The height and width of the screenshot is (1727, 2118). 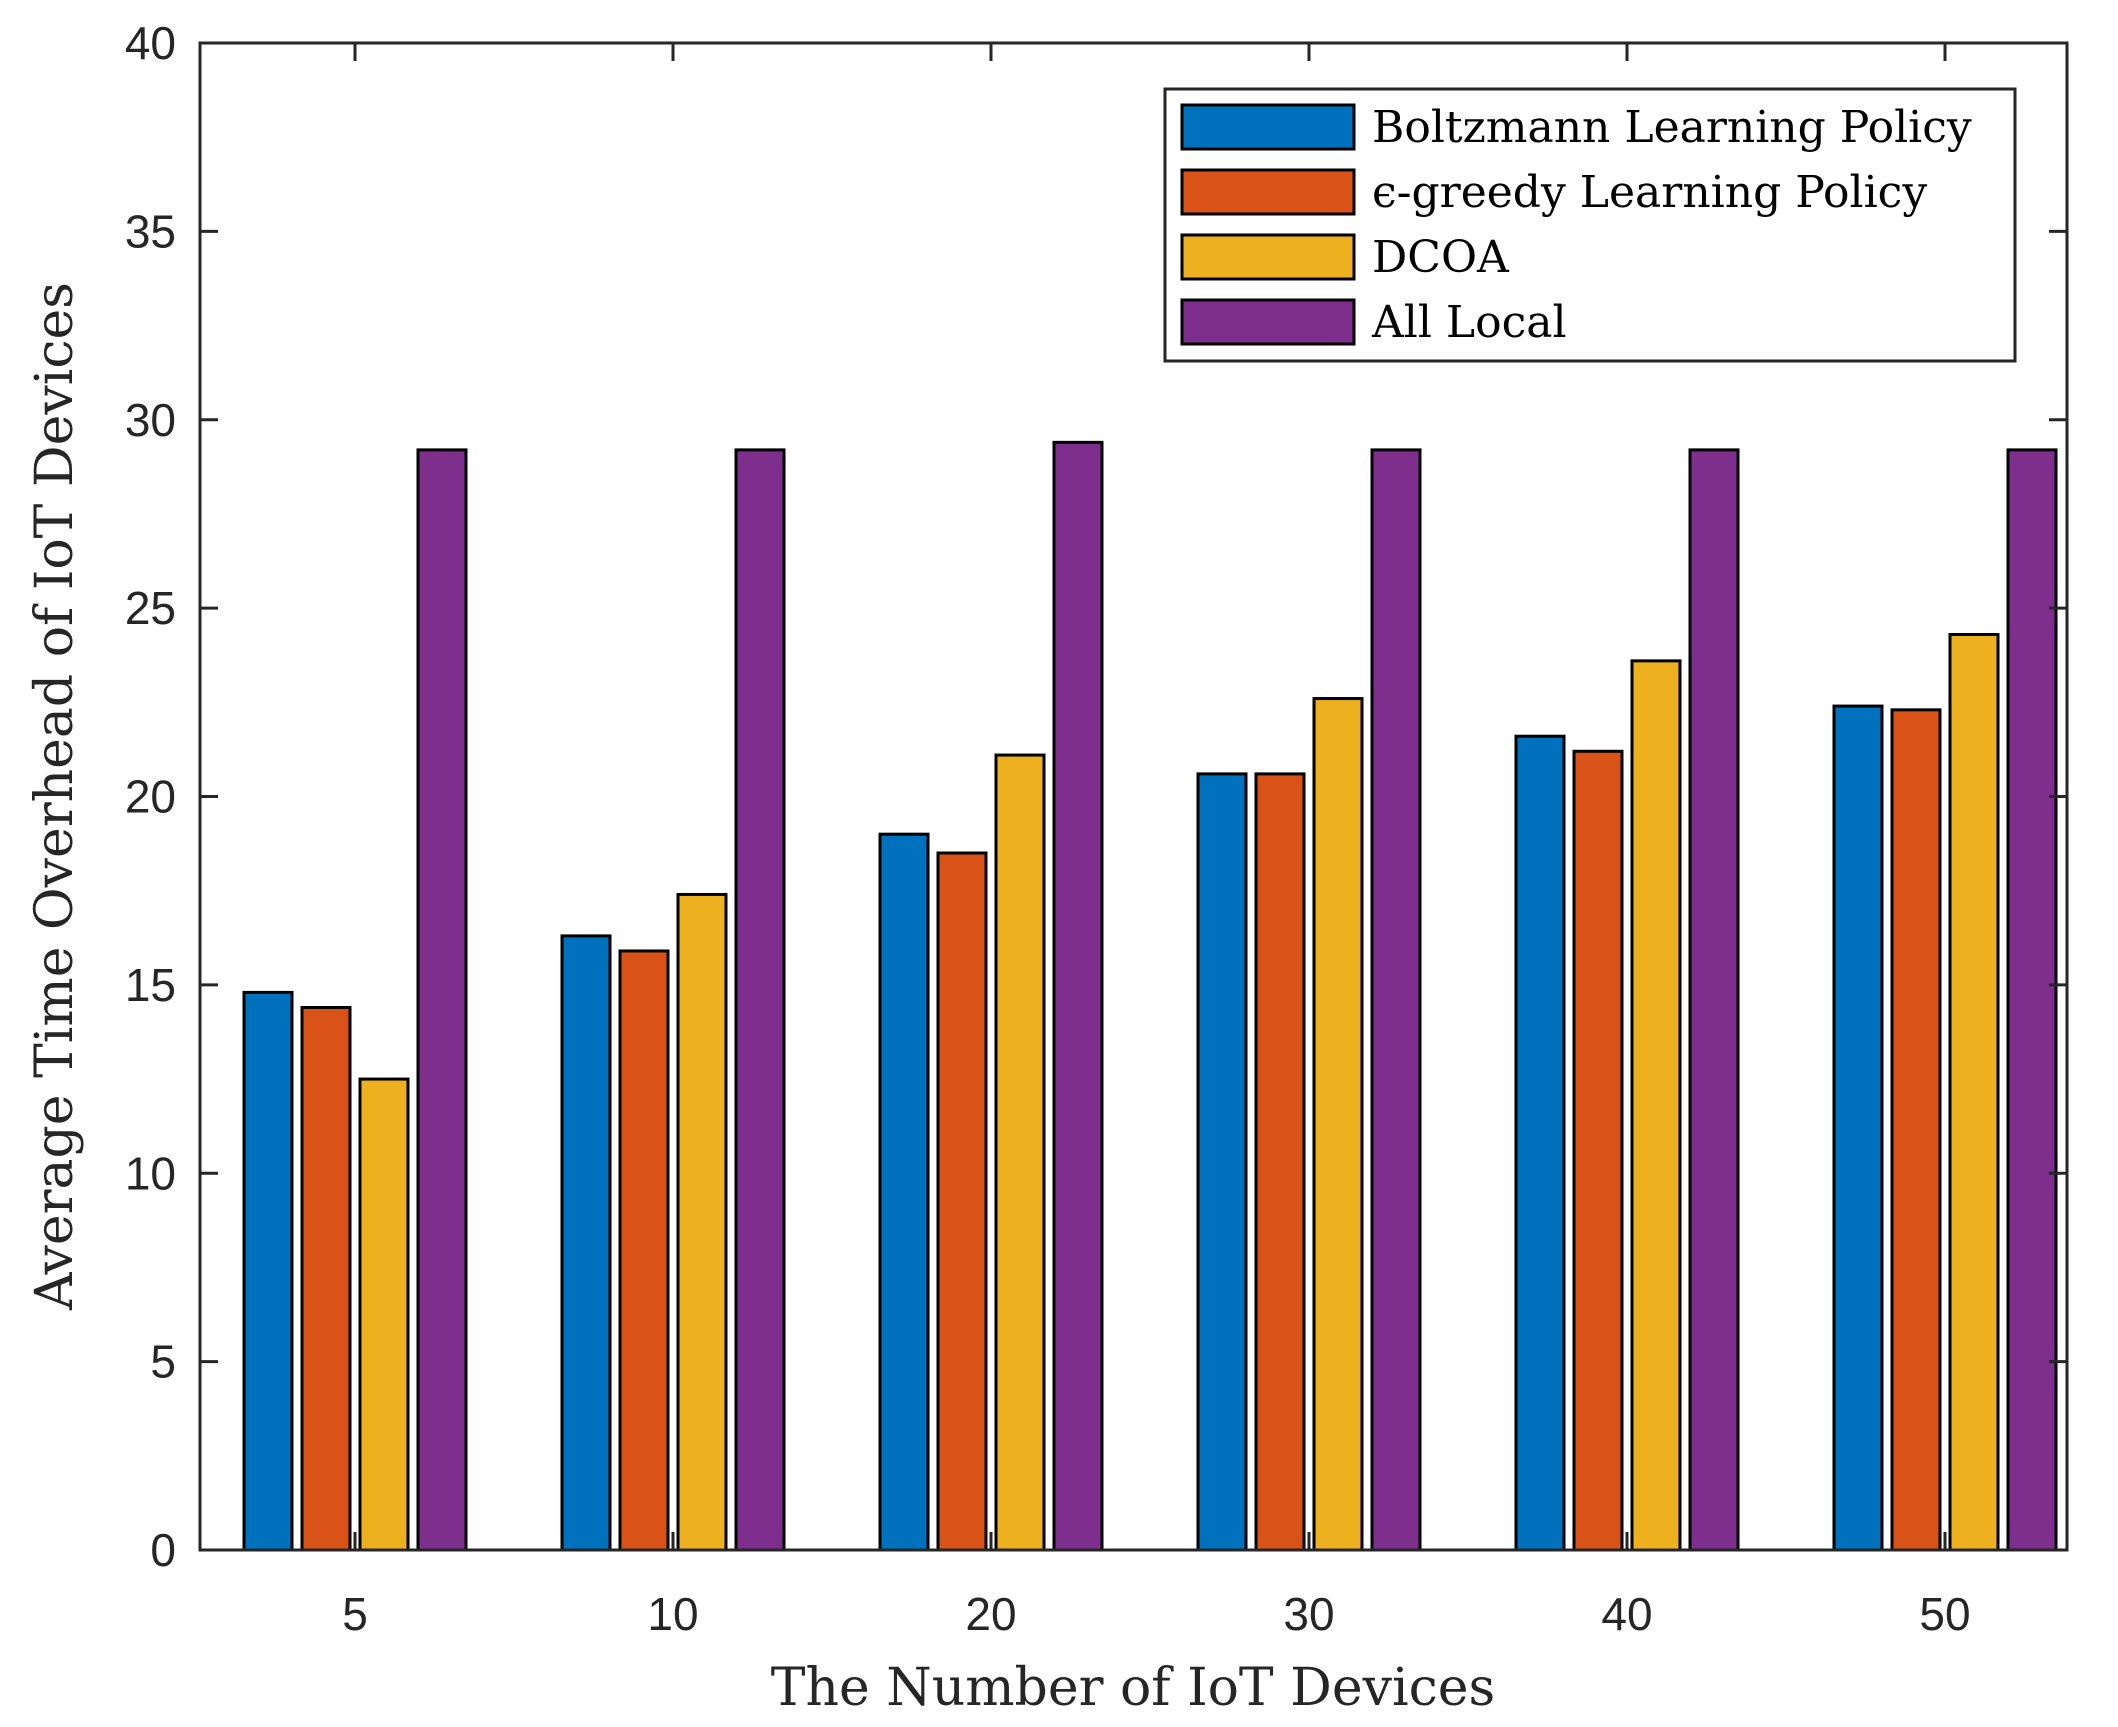 I want to click on y-axis-title: Average Time Overhead of IoT Devices, so click(x=55, y=796).